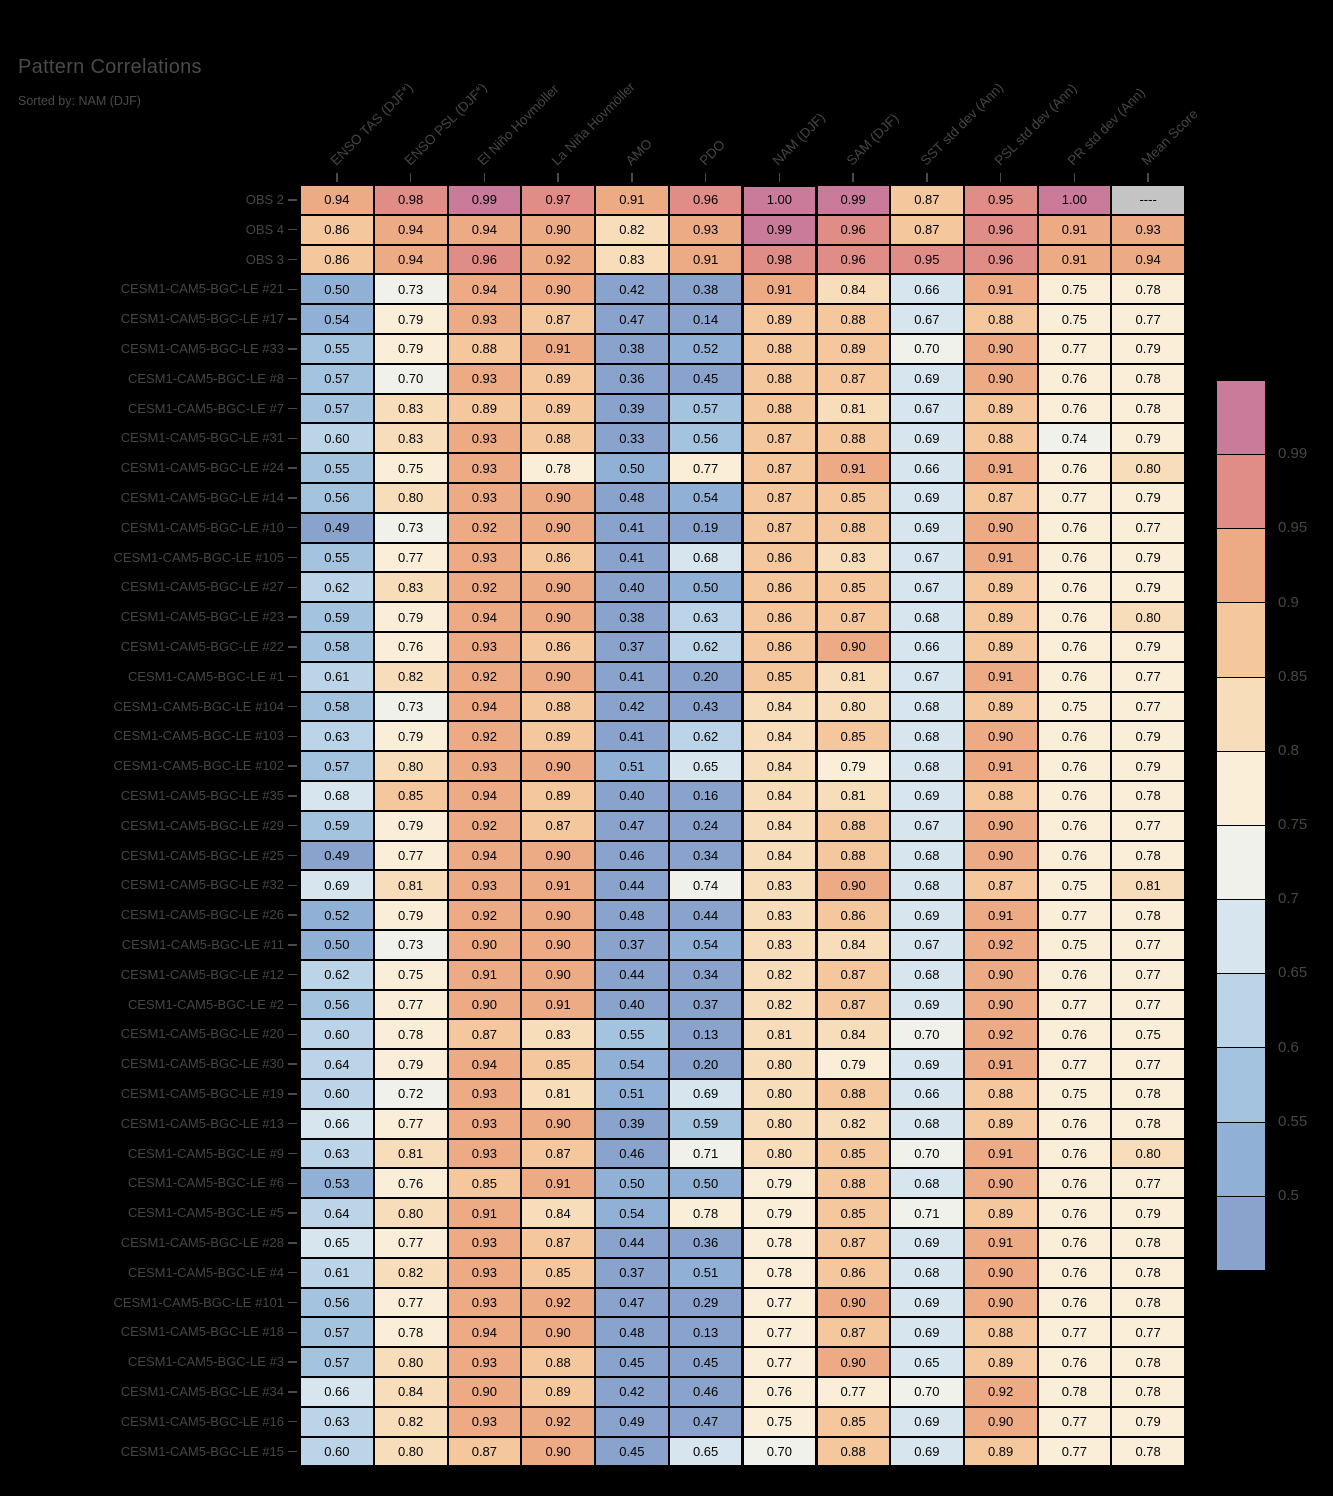 This screenshot has height=1496, width=1333. Describe the element at coordinates (337, 915) in the screenshot. I see `heatmap-cell: 0.52` at that location.